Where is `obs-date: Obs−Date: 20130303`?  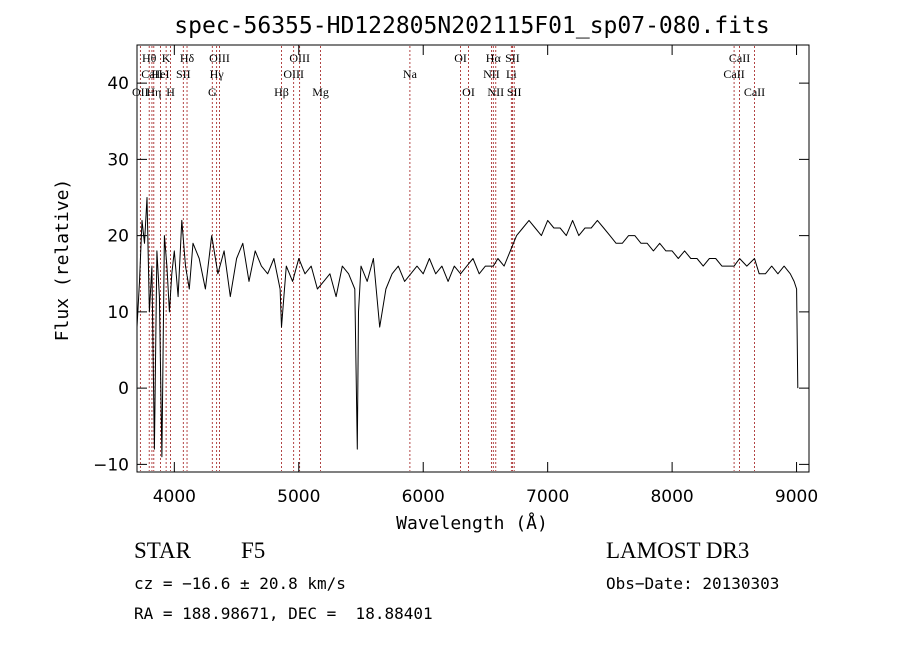 obs-date: Obs−Date: 20130303 is located at coordinates (693, 583).